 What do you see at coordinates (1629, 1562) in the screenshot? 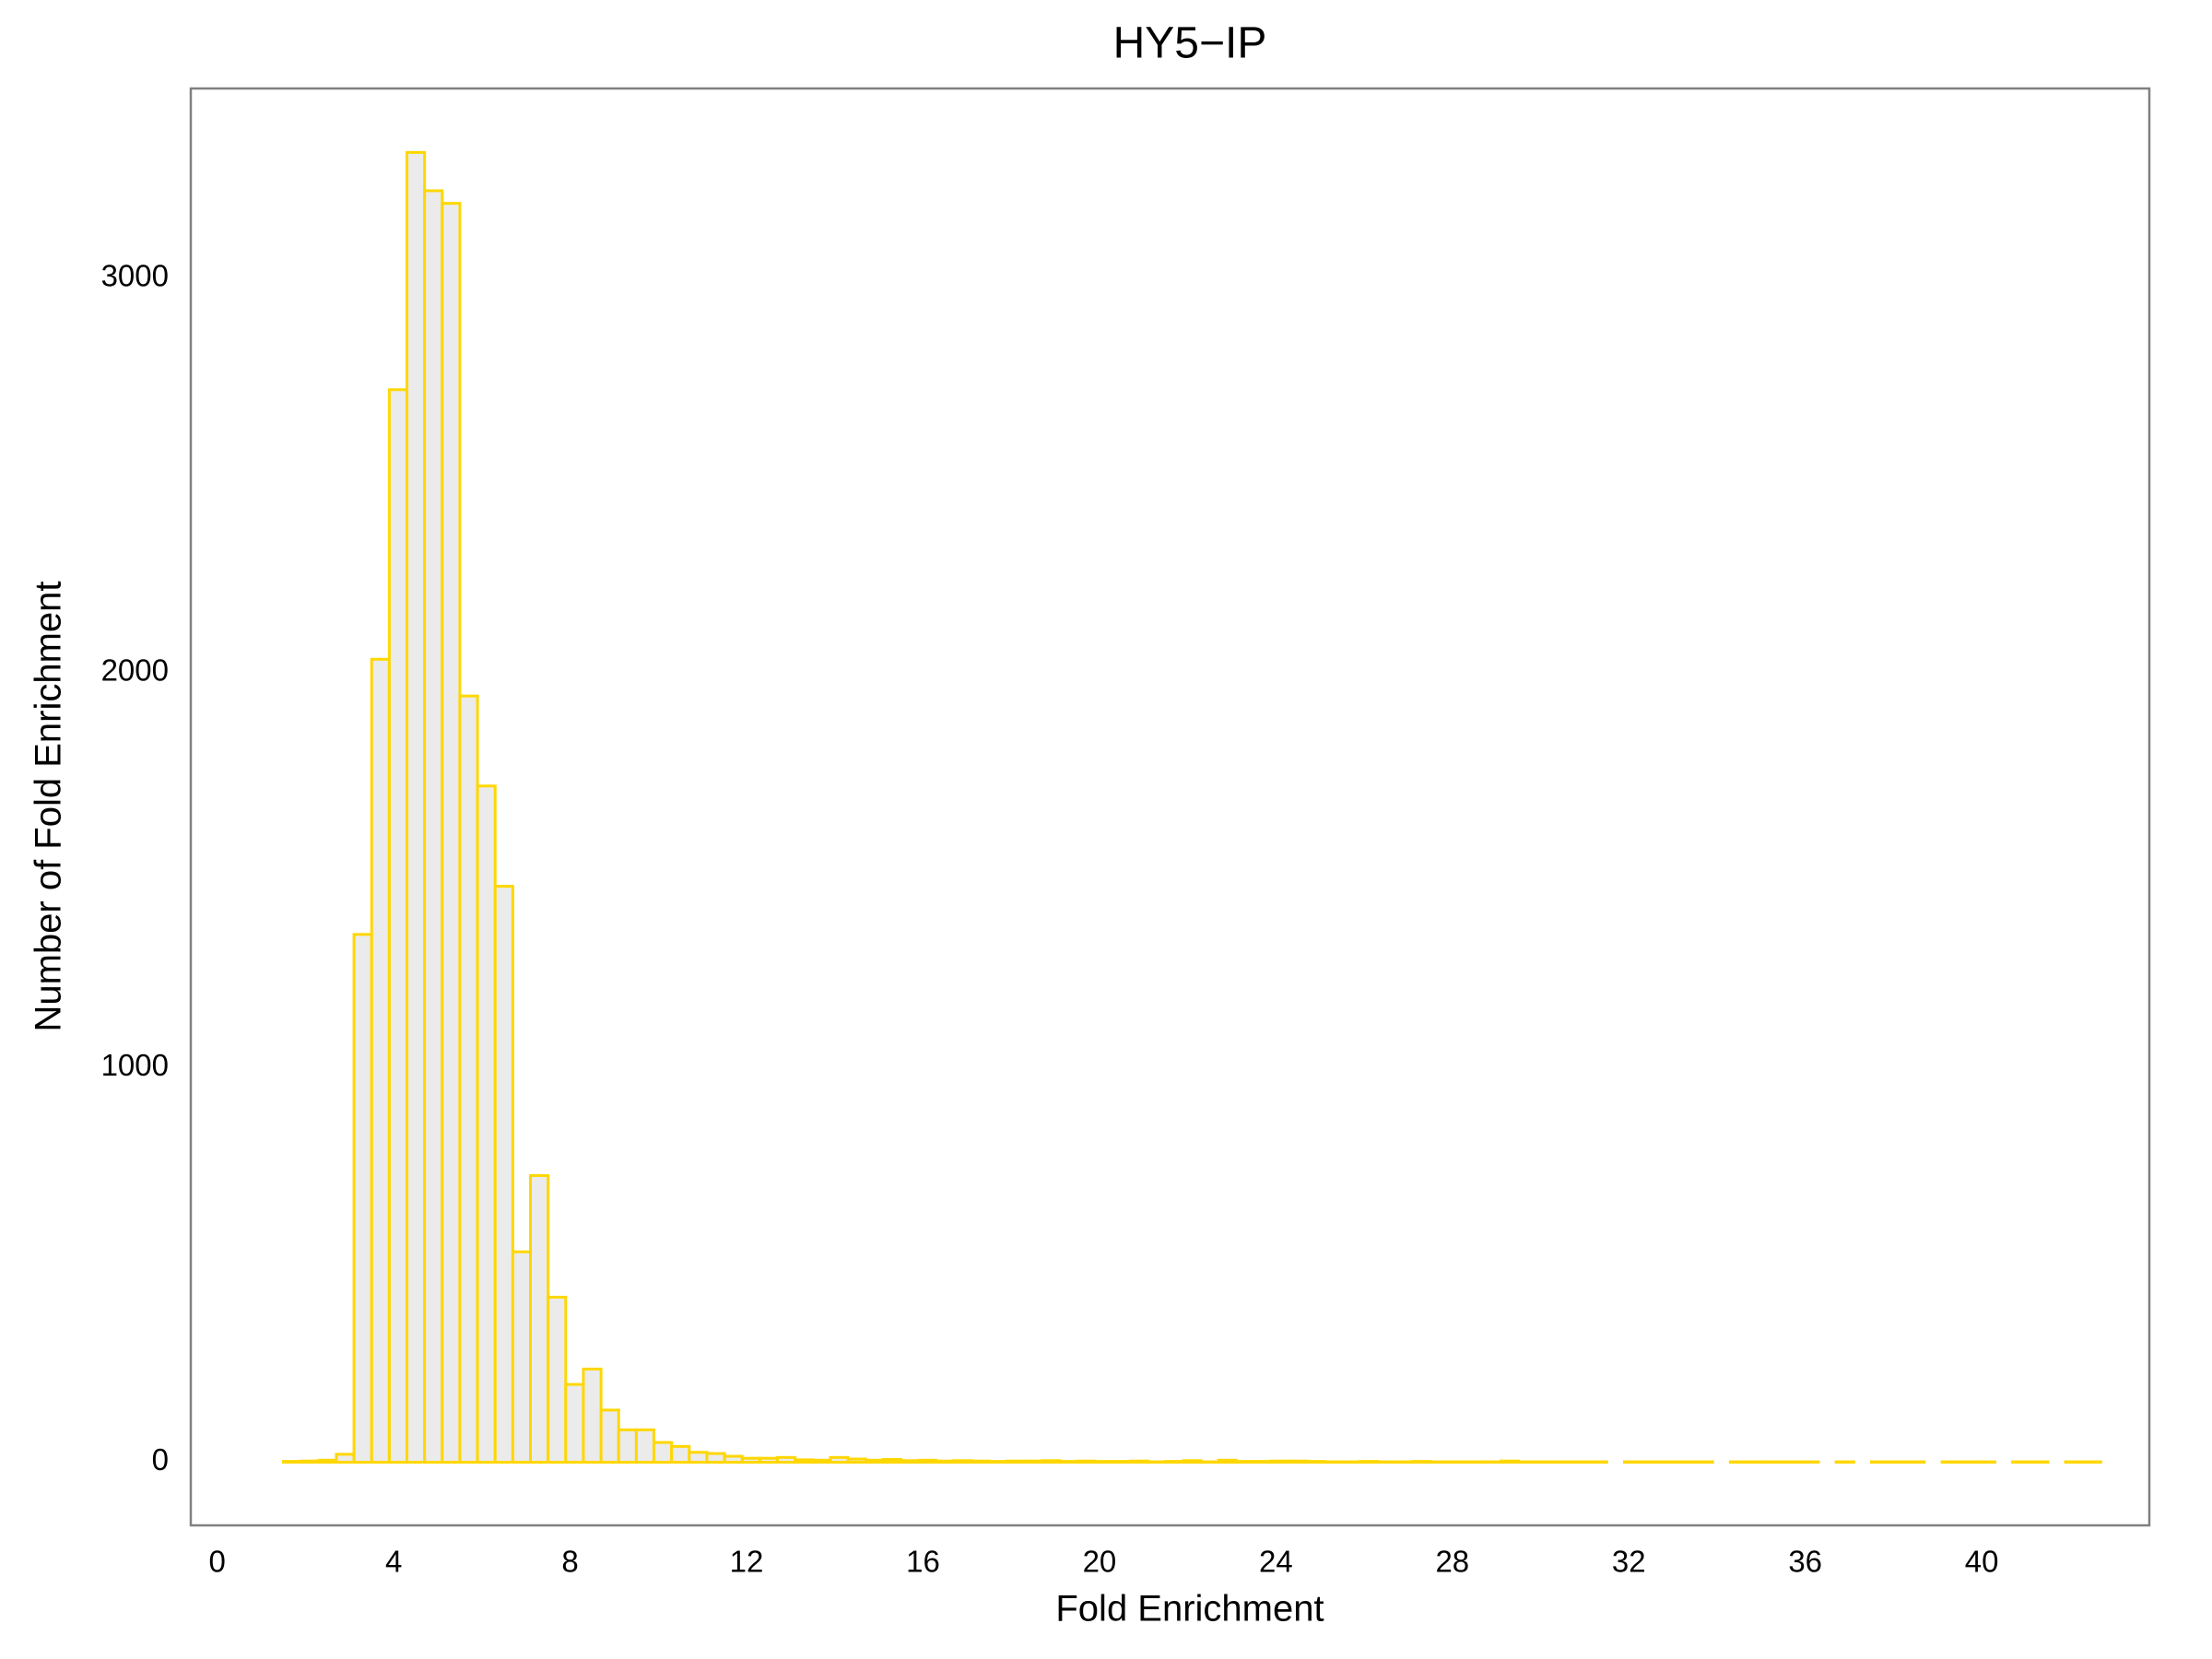
I see `x-tick-label: 32` at bounding box center [1629, 1562].